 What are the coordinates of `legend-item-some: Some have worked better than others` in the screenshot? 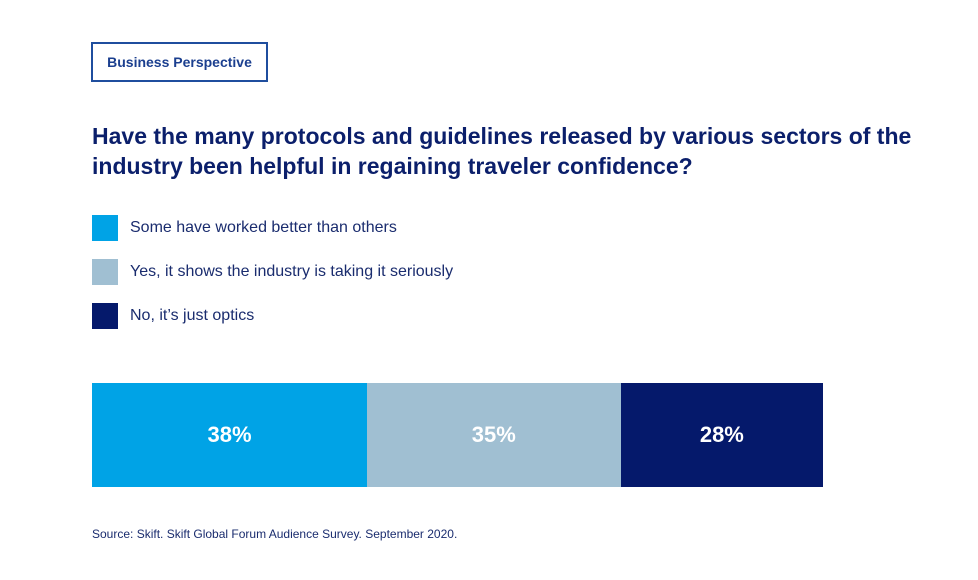 It's located at (272, 228).